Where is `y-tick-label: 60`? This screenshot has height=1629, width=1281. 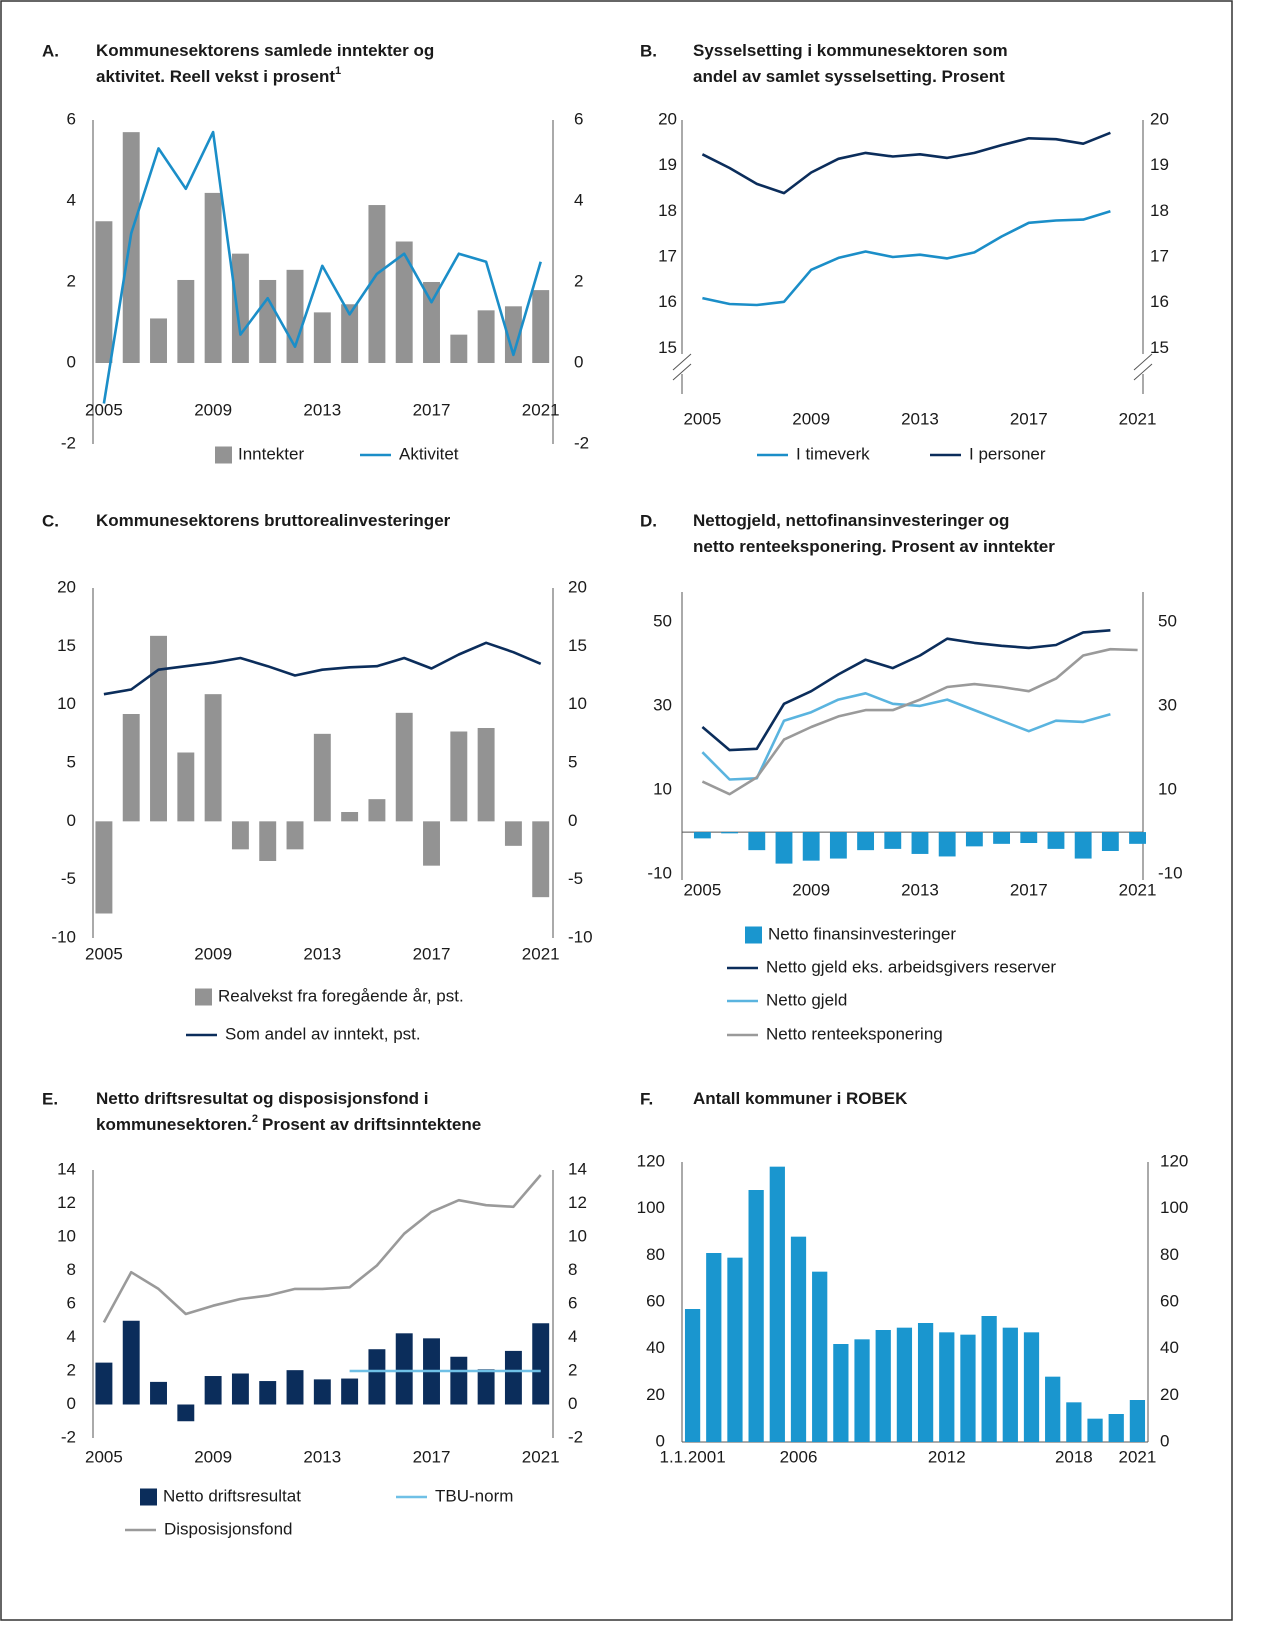
y-tick-label: 60 is located at coordinates (655, 1300).